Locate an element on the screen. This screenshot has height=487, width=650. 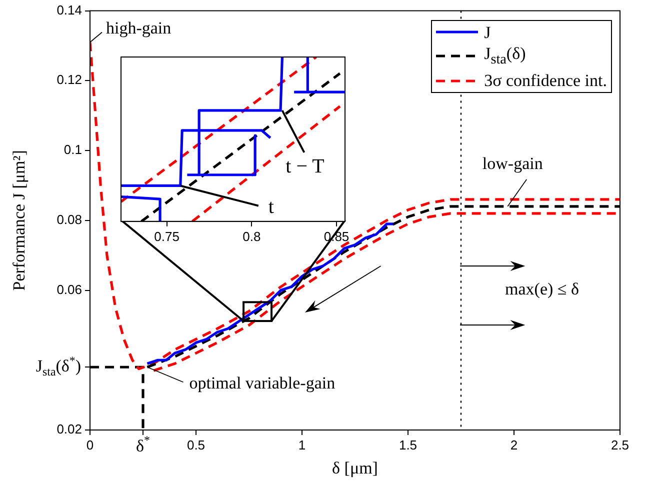
x-tick-label: 1 is located at coordinates (302, 444).